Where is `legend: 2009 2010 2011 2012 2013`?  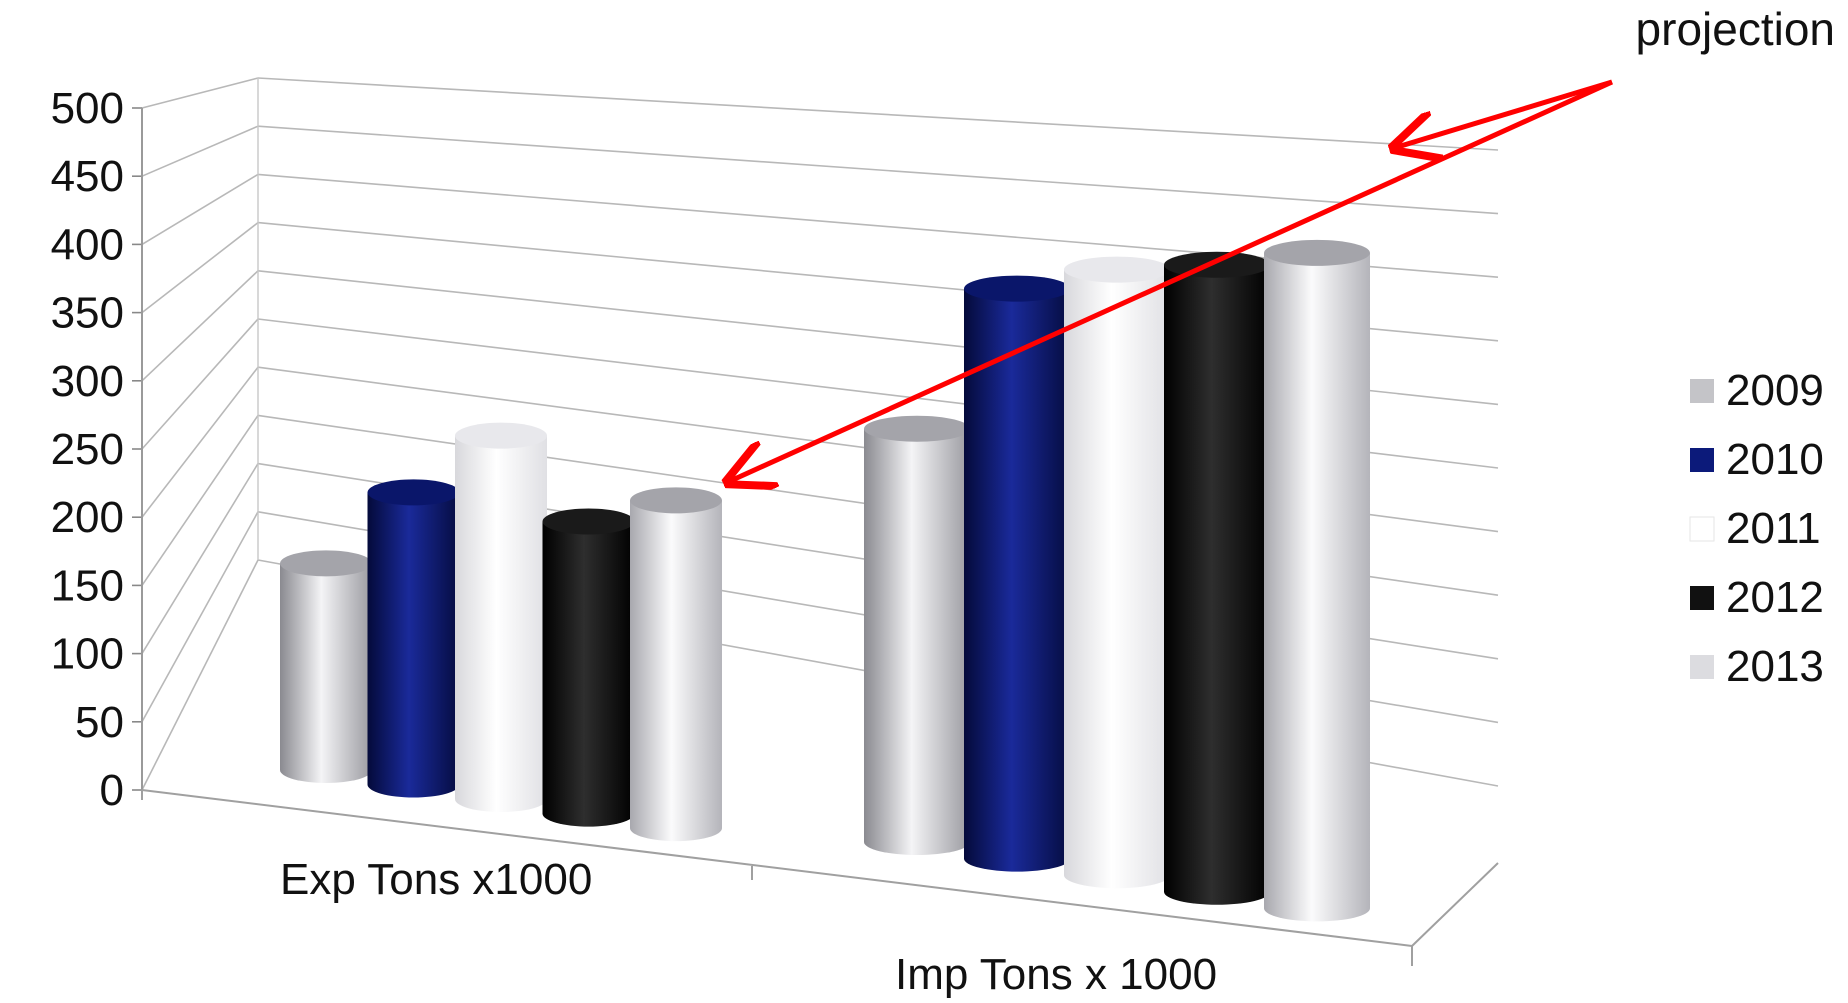
legend: 2009 2010 2011 2012 2013 is located at coordinates (1756, 528).